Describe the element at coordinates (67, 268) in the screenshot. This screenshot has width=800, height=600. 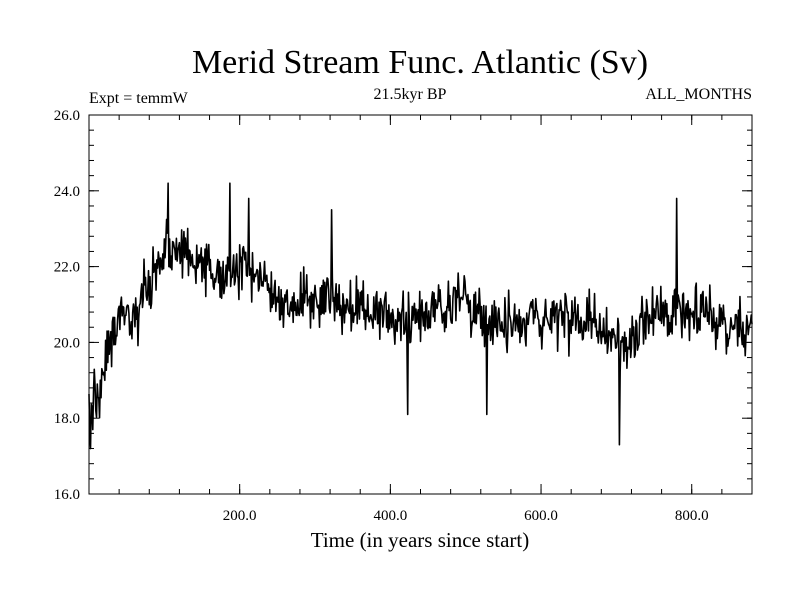
I see `y-tick-label: 22.0` at that location.